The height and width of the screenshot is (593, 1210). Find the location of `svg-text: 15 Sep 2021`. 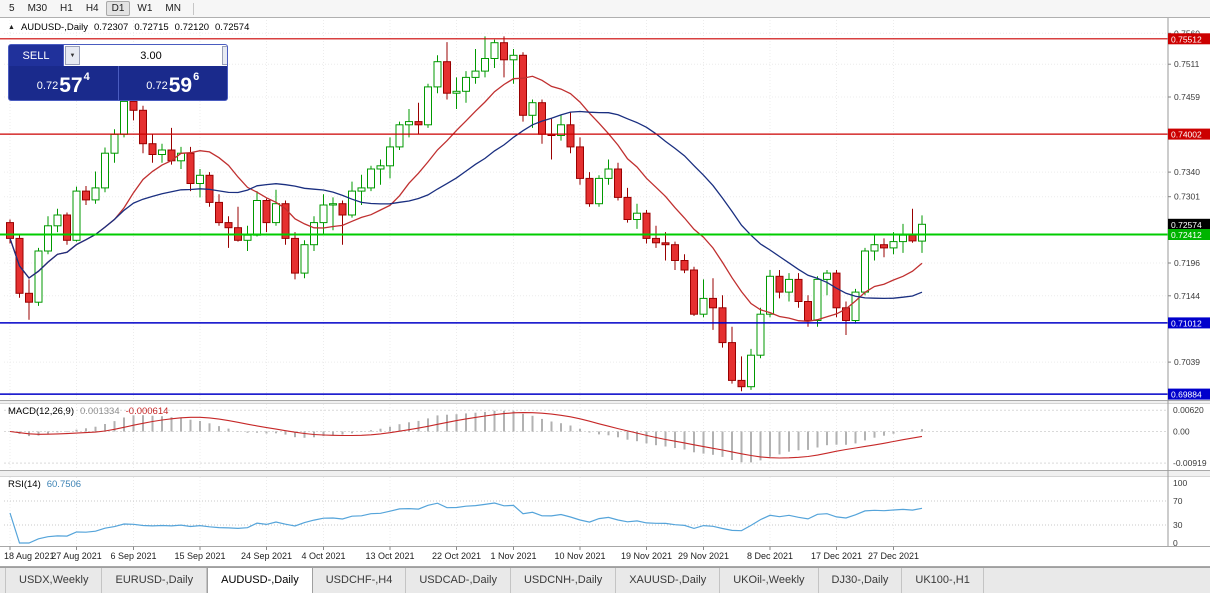

svg-text: 15 Sep 2021 is located at coordinates (199, 556).